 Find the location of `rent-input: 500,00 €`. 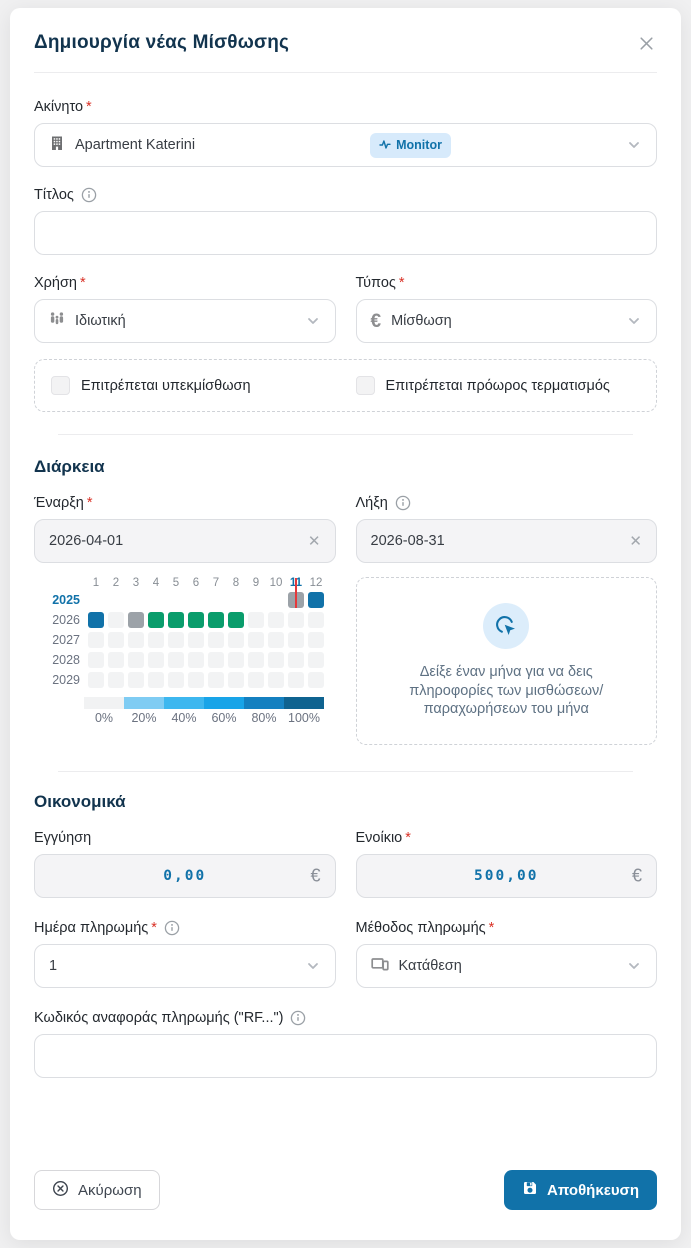

rent-input: 500,00 € is located at coordinates (506, 876).